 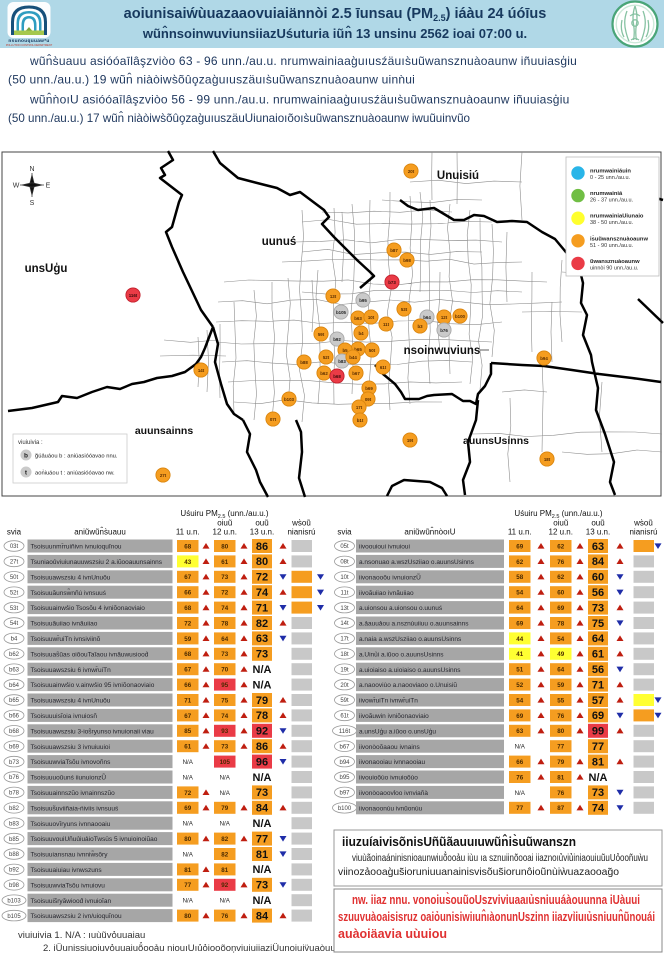 What do you see at coordinates (301, 523) in the screenshot?
I see `svg-text: ws̀oũ` at bounding box center [301, 523].